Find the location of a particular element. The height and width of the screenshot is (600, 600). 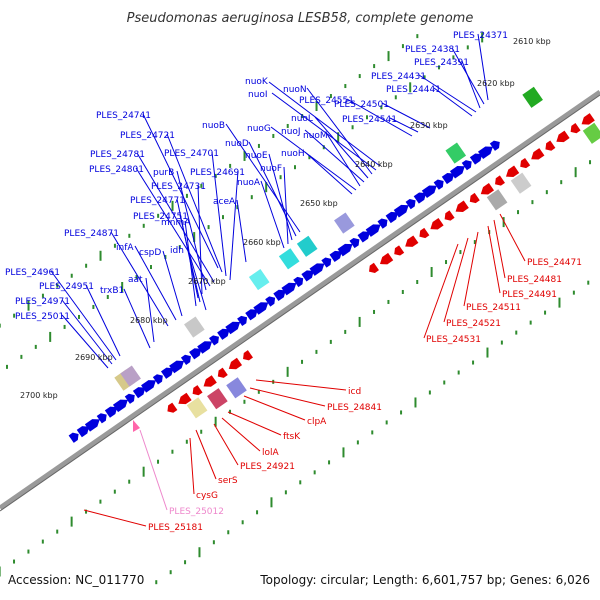

gene-label: PLES_24801 is located at coordinates (116, 170).